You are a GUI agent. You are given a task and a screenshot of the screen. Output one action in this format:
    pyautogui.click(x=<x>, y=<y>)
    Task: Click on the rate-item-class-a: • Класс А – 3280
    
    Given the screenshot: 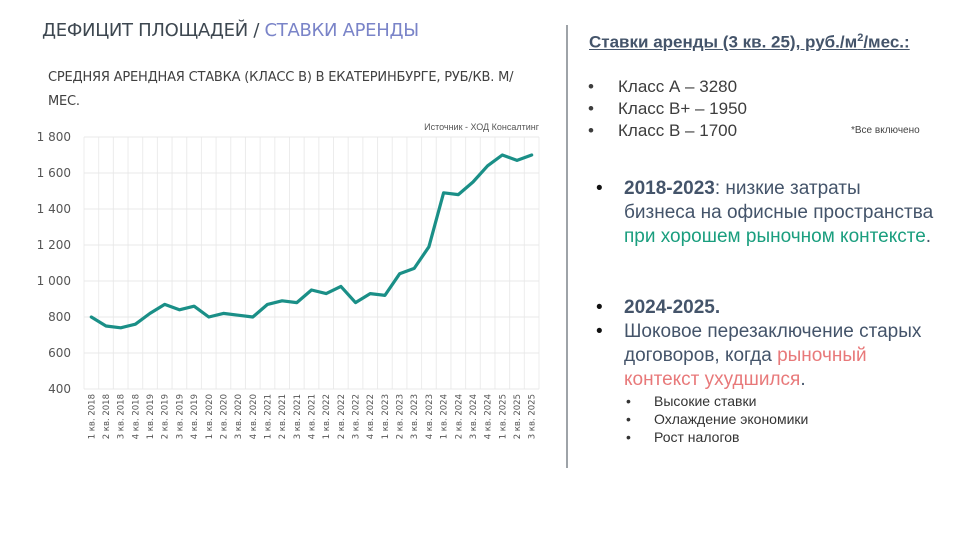 What is the action you would take?
    pyautogui.click(x=663, y=86)
    